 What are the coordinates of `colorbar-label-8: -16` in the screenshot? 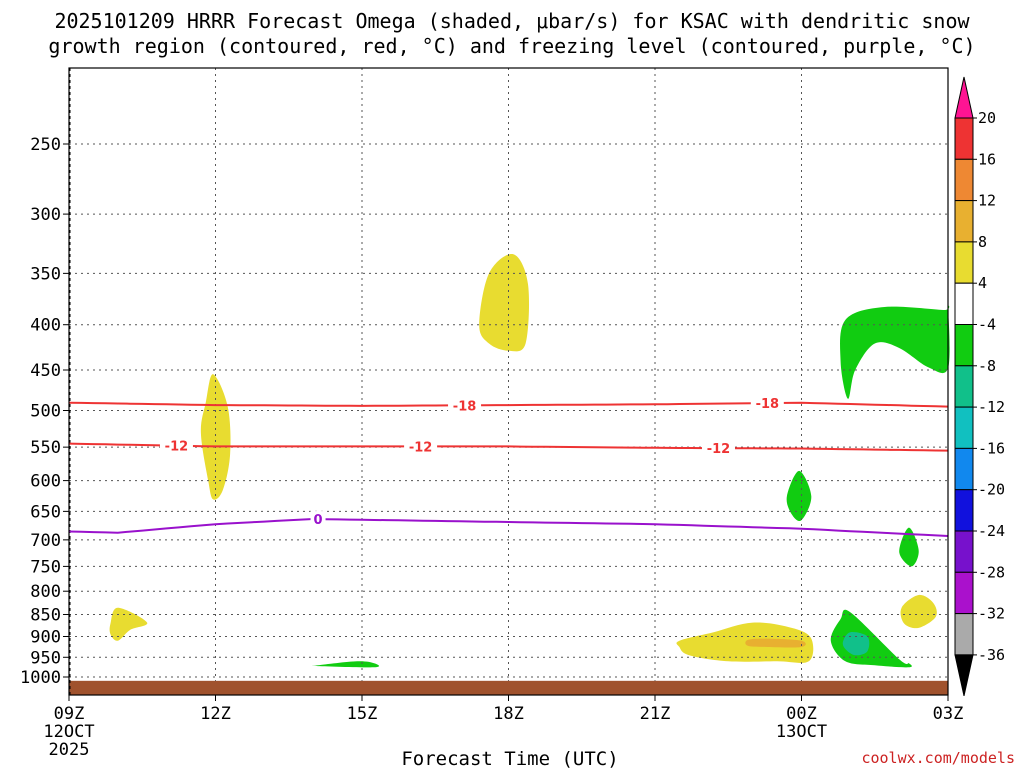 It's located at (991, 448).